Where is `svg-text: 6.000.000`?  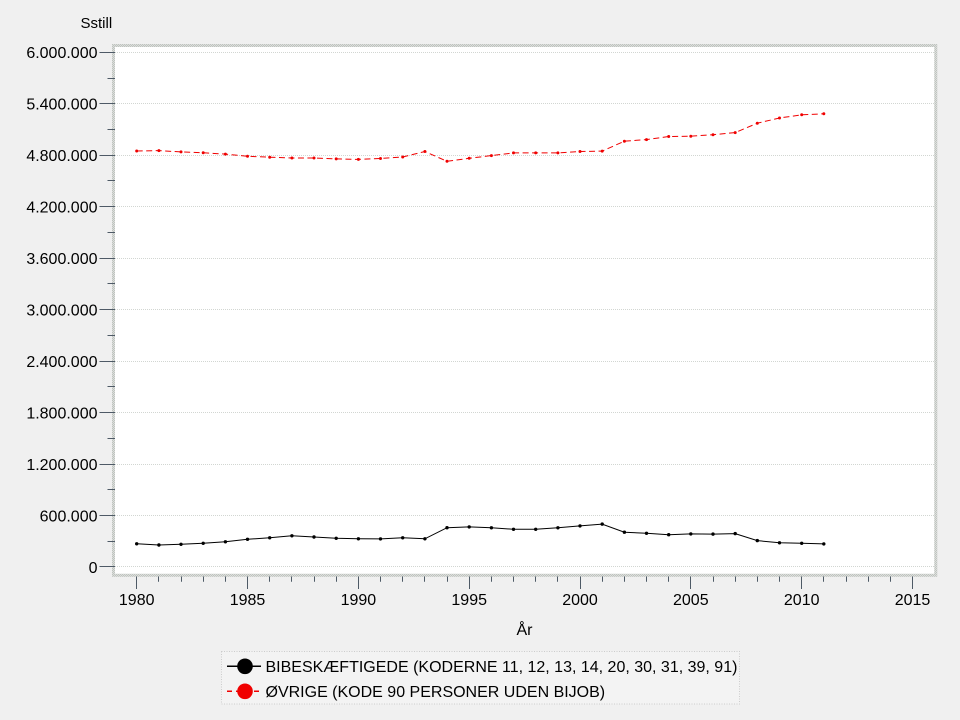 svg-text: 6.000.000 is located at coordinates (61, 53).